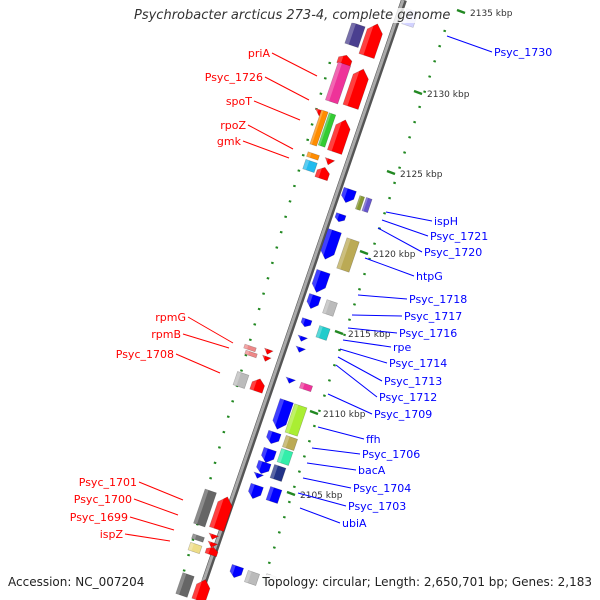 Image resolution: width=600 pixels, height=600 pixels. What do you see at coordinates (314, 412) in the screenshot?
I see `tick-mark` at bounding box center [314, 412].